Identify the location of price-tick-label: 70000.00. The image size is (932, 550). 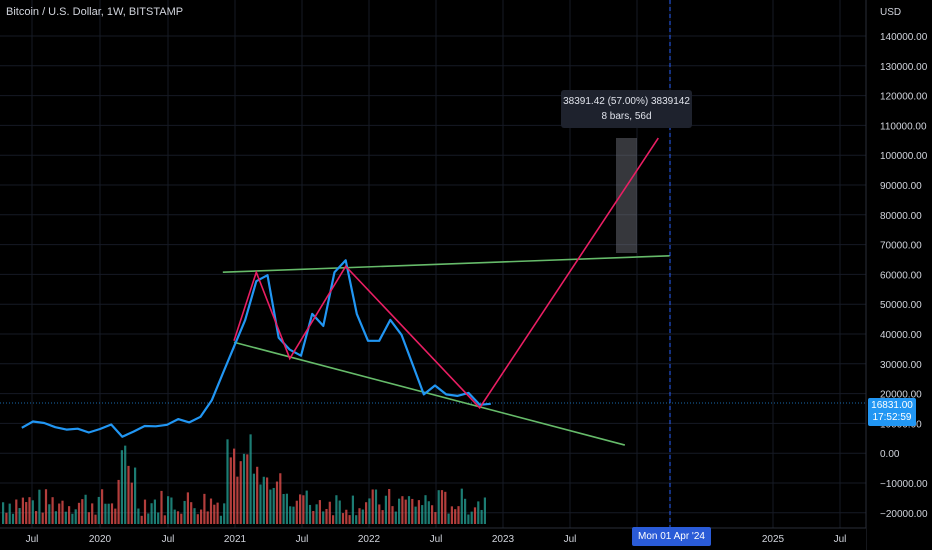
(901, 246).